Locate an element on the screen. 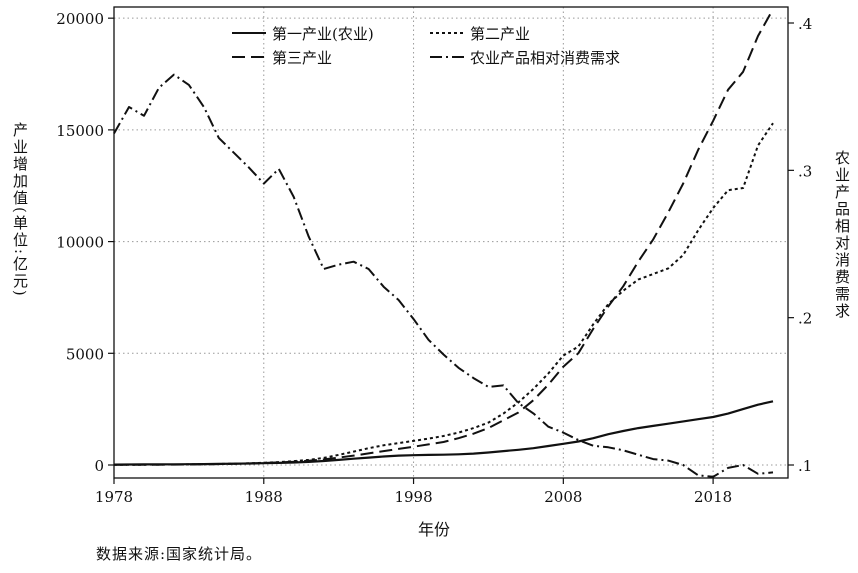 This screenshot has height=573, width=858. y-axis-title-left: 产业增加值(单位:亿元) is located at coordinates (20, 210).